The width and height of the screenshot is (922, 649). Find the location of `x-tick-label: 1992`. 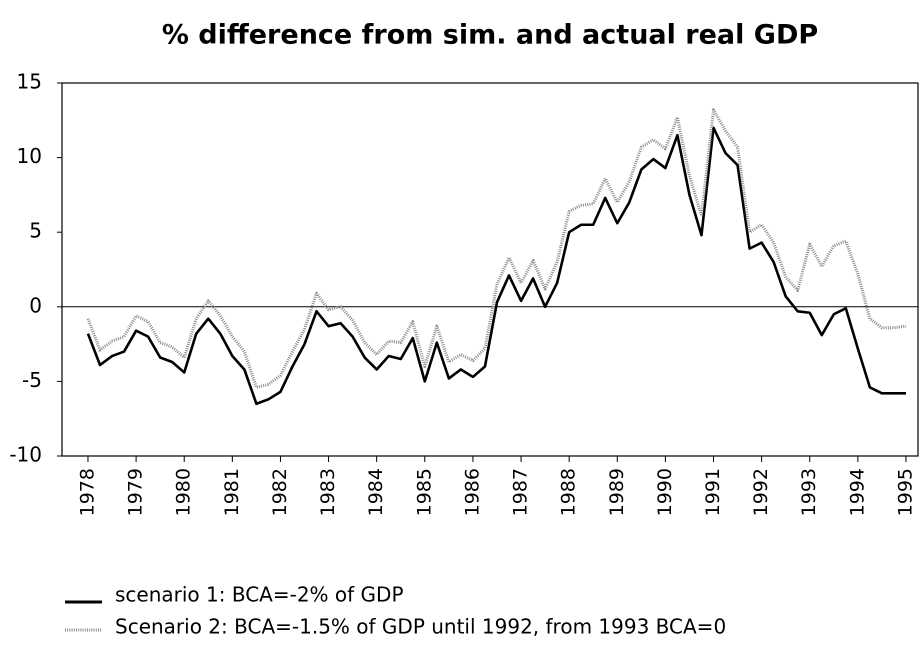

x-tick-label: 1992 is located at coordinates (761, 492).